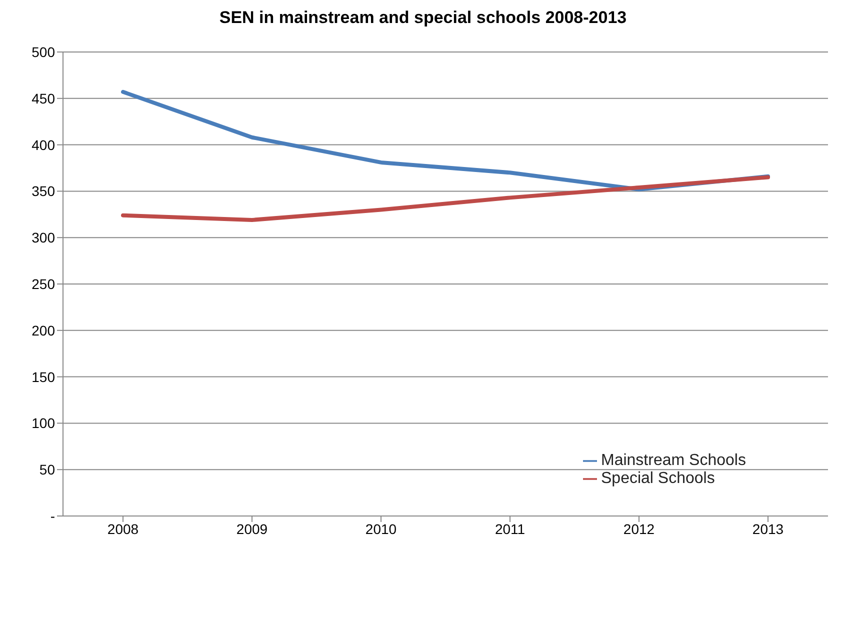 This screenshot has width=846, height=618. Describe the element at coordinates (44, 191) in the screenshot. I see `y-tick-label: 350` at that location.